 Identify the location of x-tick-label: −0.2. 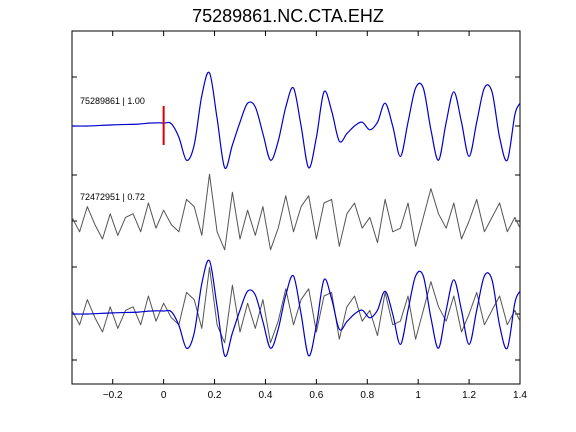
(113, 395).